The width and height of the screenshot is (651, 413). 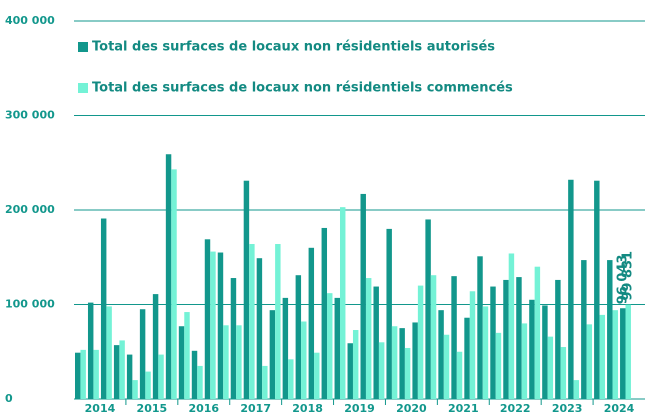 I want to click on x-tick-label: 2024, so click(x=619, y=407).